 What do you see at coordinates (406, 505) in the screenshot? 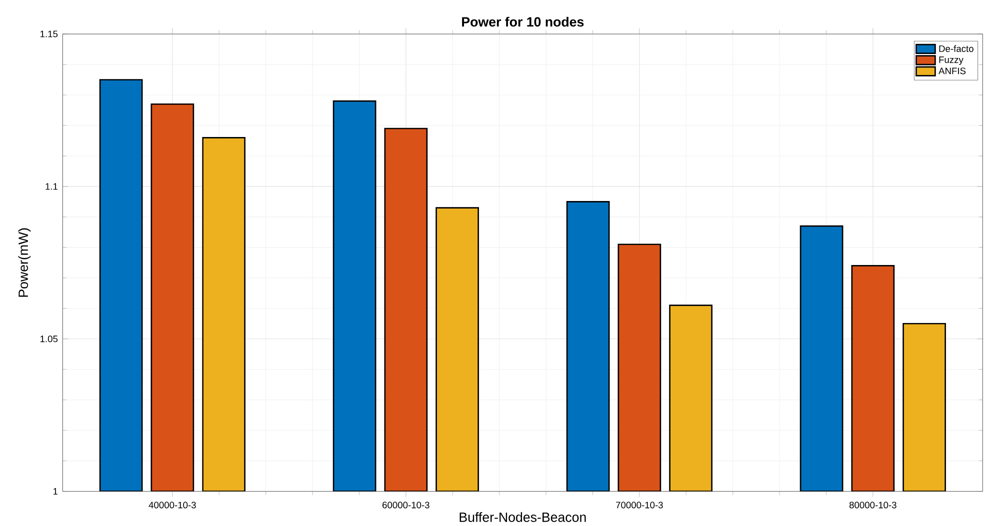
I see `x-tick-label: 60000-10-3` at bounding box center [406, 505].